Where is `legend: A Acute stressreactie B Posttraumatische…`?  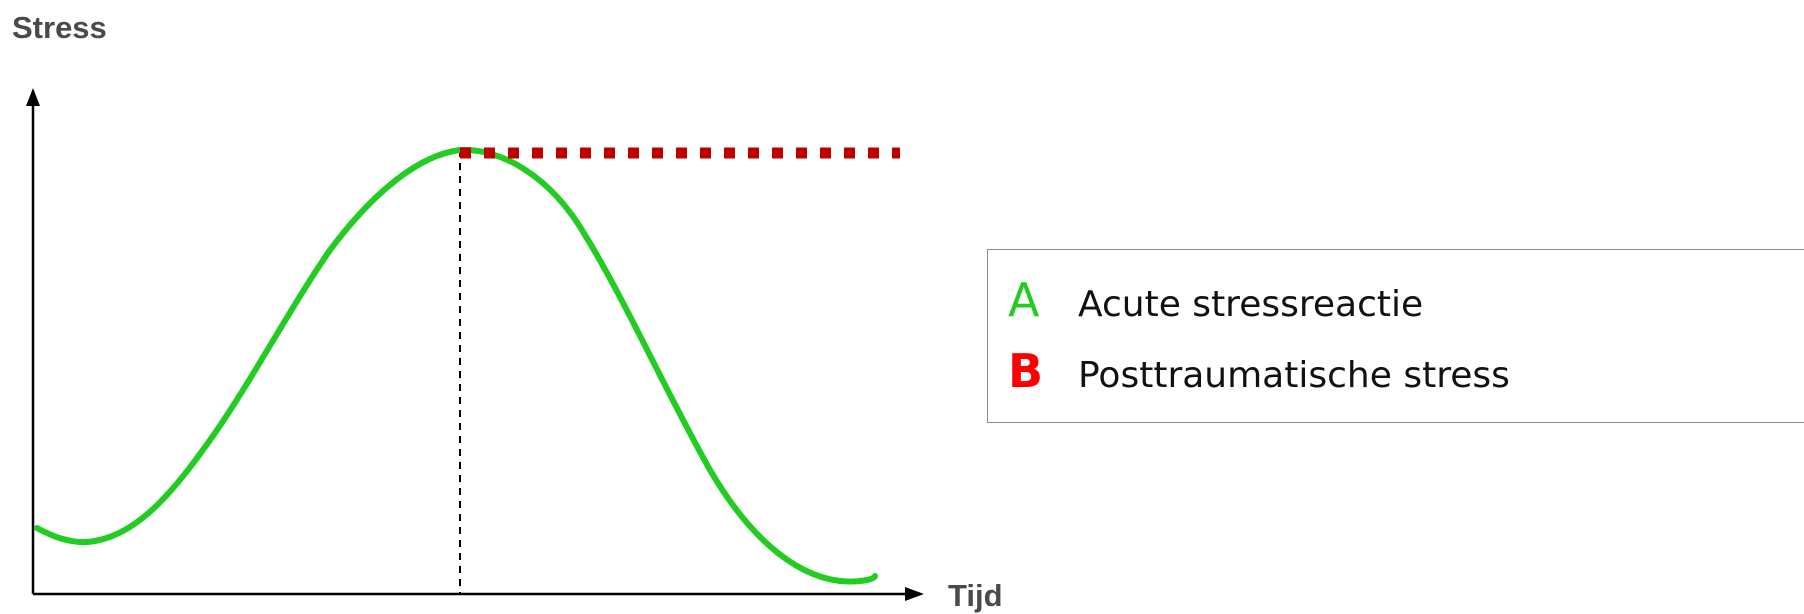
legend: A Acute stressreactie B Posttraumatische… is located at coordinates (1395, 336).